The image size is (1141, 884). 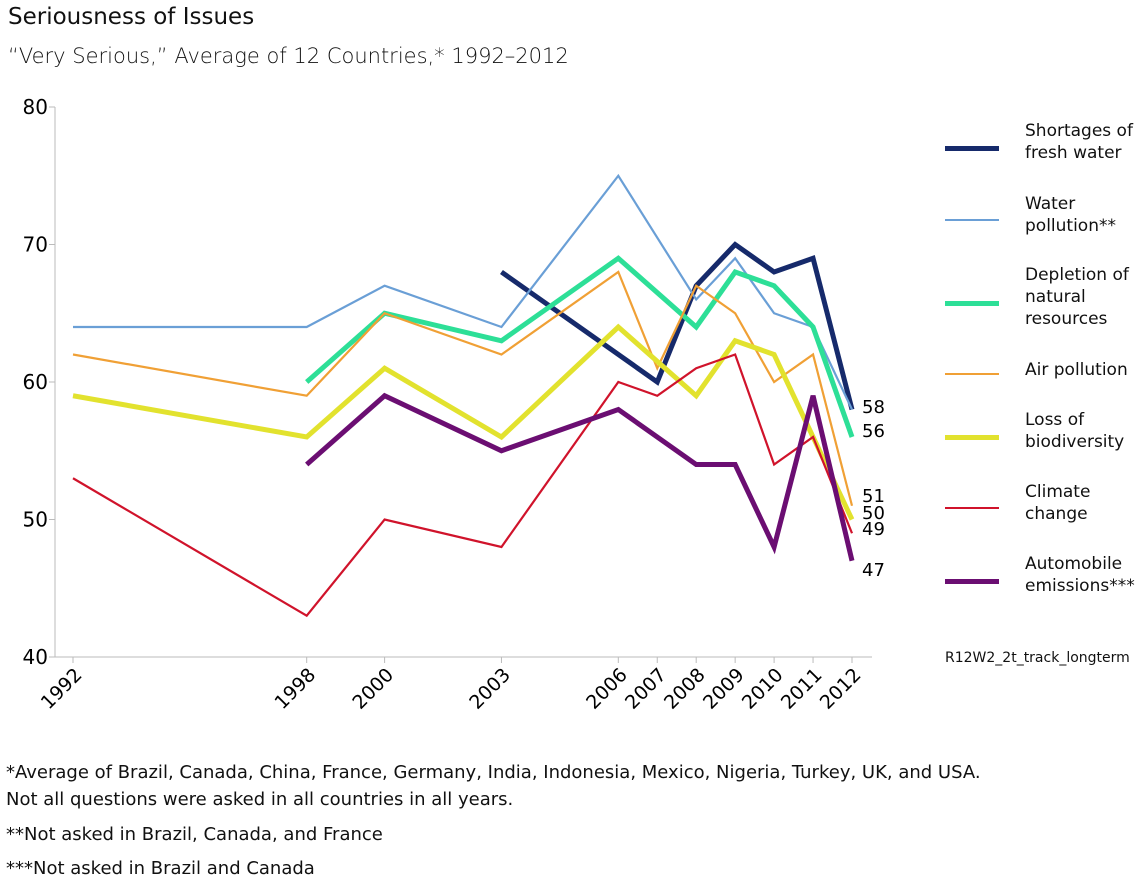 I want to click on end-label: 49, so click(x=873, y=529).